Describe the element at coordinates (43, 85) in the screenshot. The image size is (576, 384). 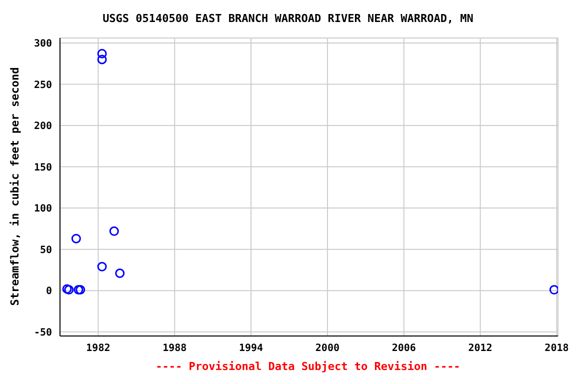
I see `y-tick-label: 250` at that location.